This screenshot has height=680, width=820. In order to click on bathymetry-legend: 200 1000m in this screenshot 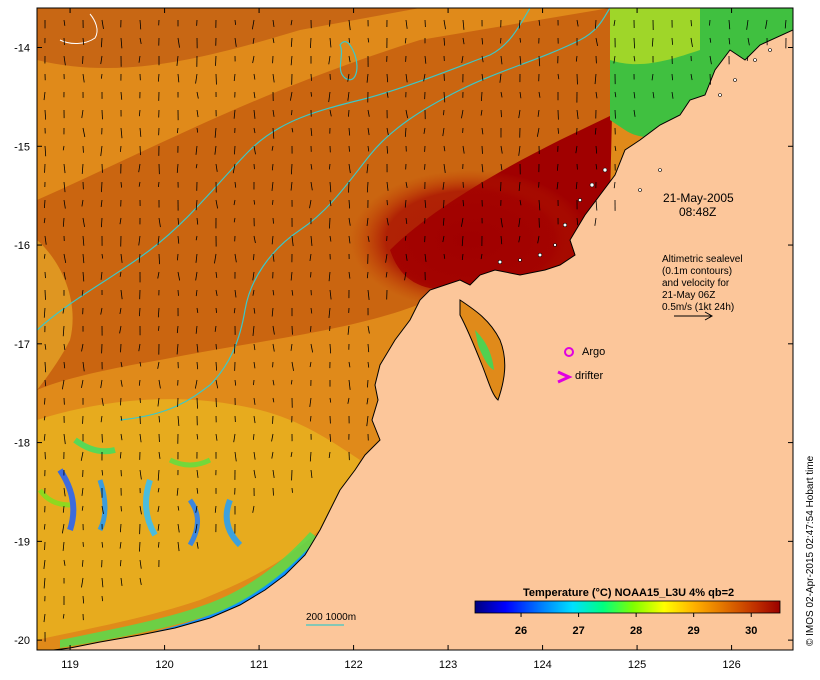, I will do `click(331, 617)`.